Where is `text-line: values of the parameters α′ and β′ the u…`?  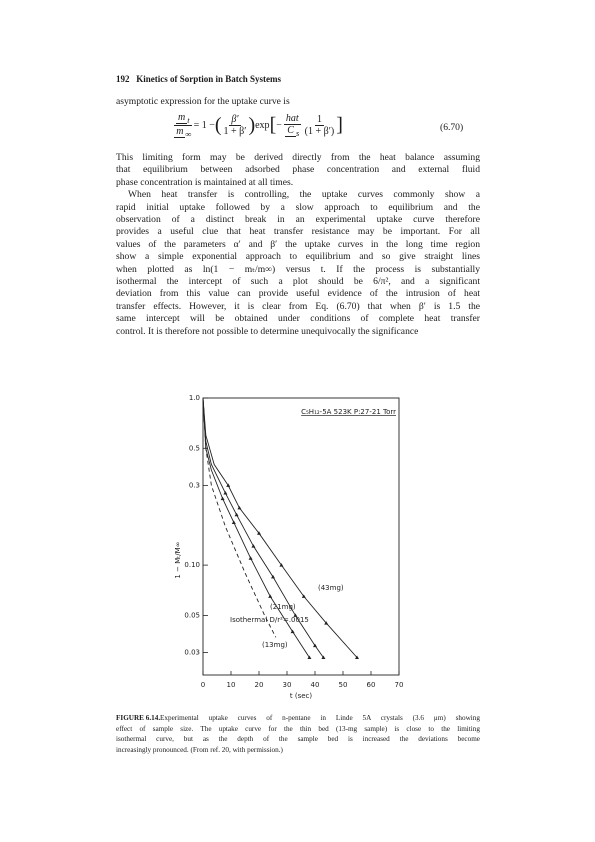 text-line: values of the parameters α′ and β′ the u… is located at coordinates (298, 244).